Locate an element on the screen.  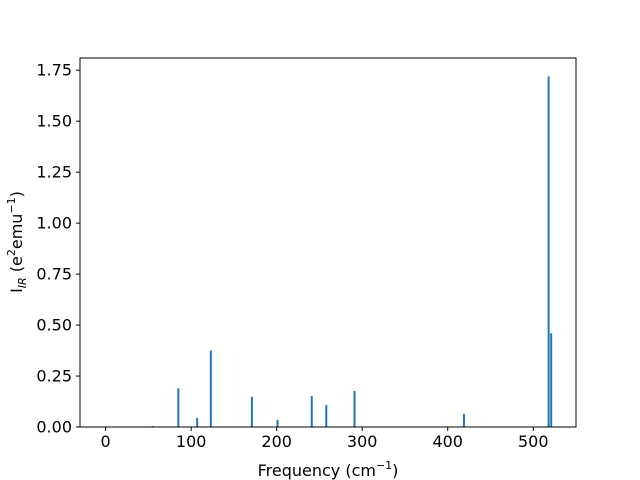
y-tick-label: 1.25 is located at coordinates (54, 172).